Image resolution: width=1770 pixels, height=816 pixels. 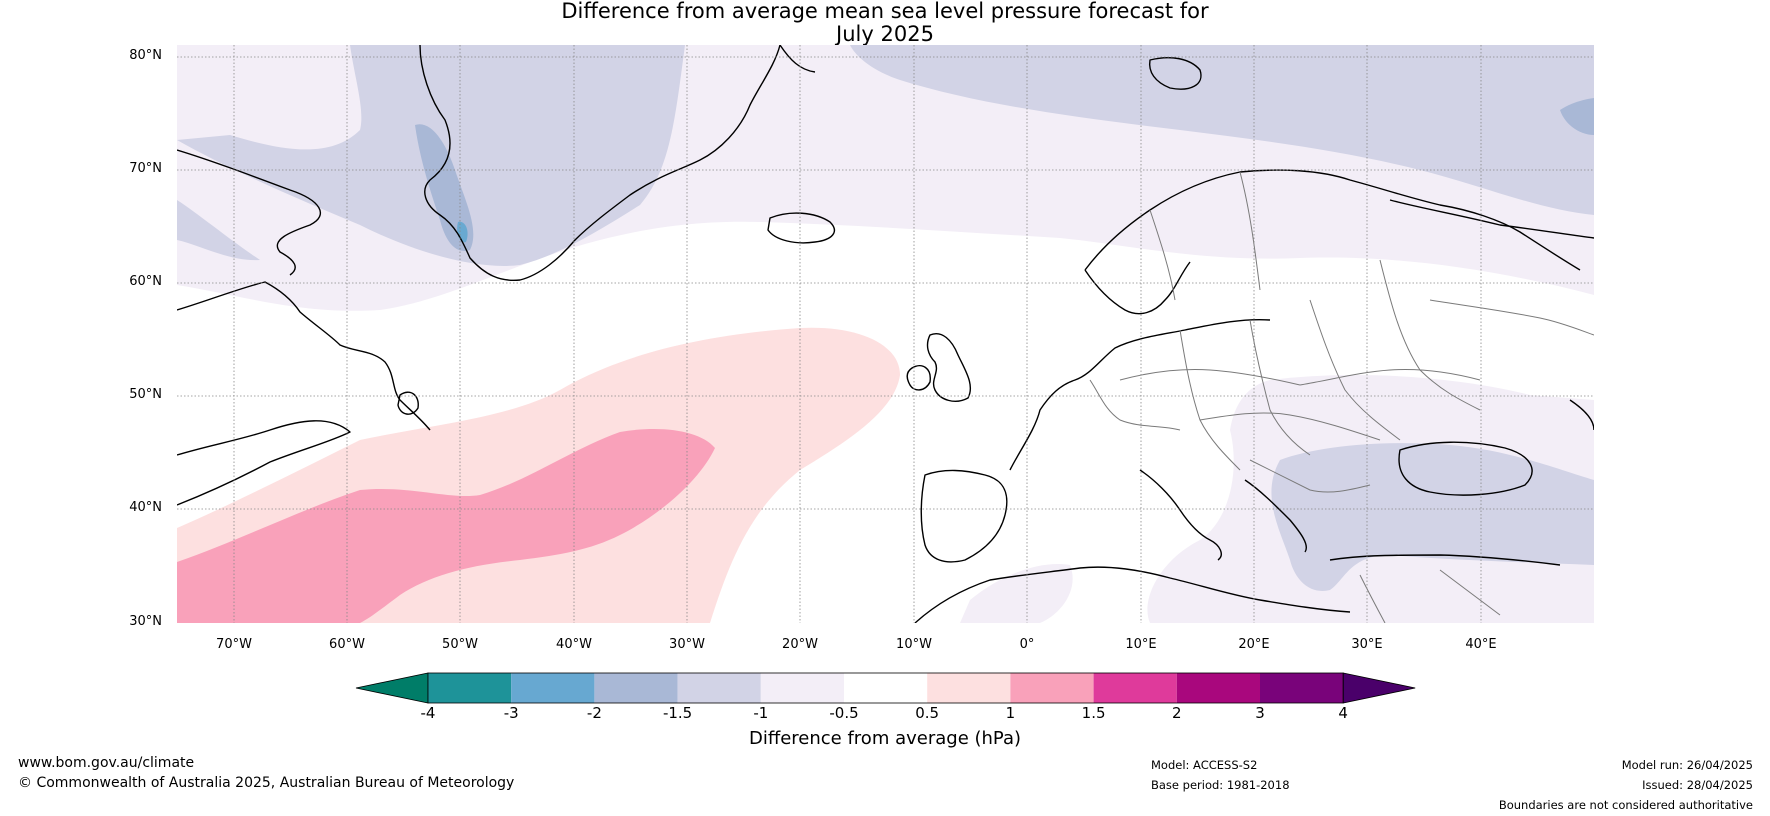 What do you see at coordinates (347, 644) in the screenshot?
I see `lon-label-60w: 60°W` at bounding box center [347, 644].